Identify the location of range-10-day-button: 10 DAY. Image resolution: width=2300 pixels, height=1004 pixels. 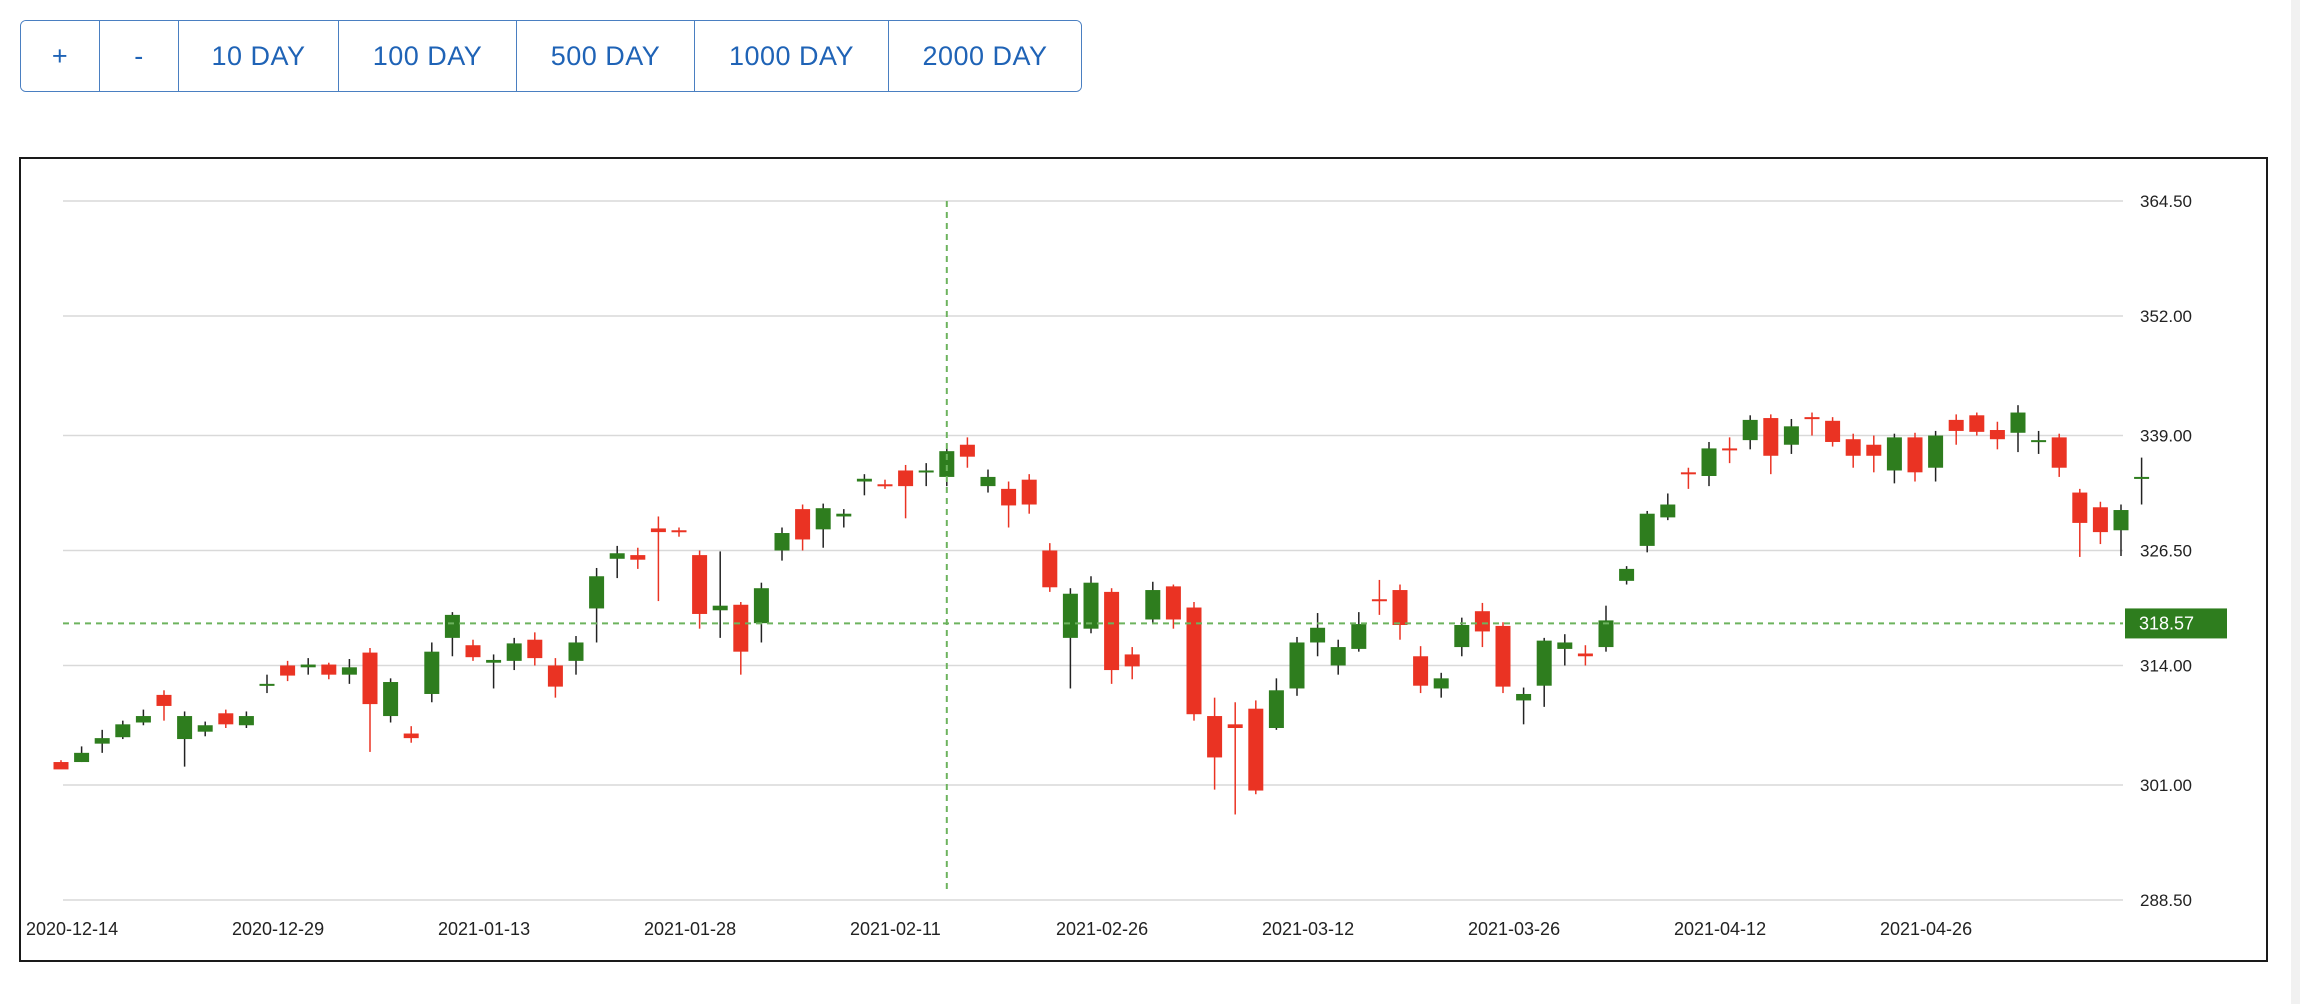
(259, 56).